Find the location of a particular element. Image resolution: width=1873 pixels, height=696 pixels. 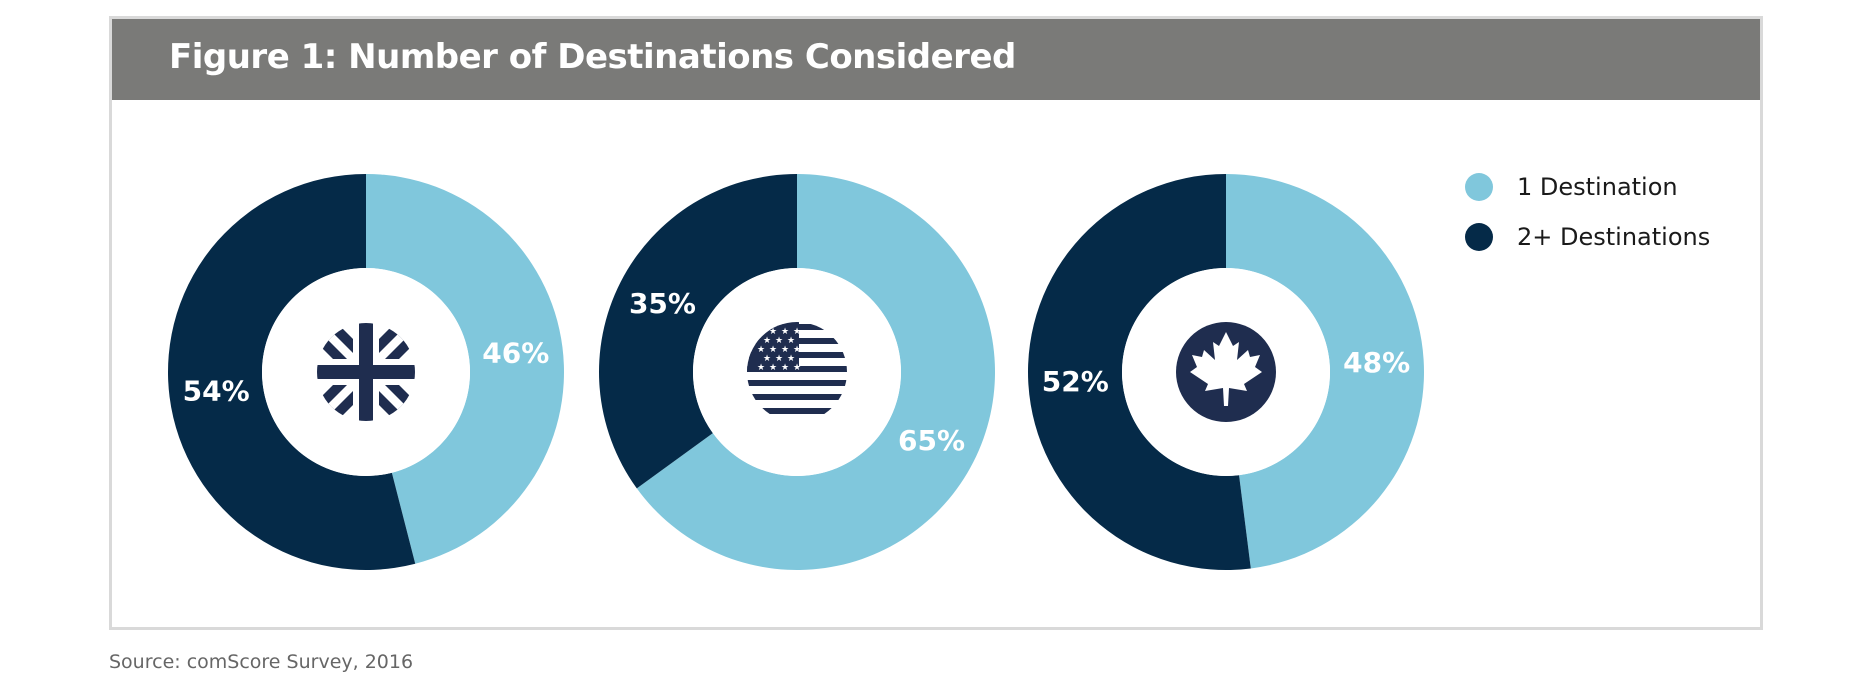

legend-item-2plus-destinations: 2+ Destinations is located at coordinates (1587, 237).